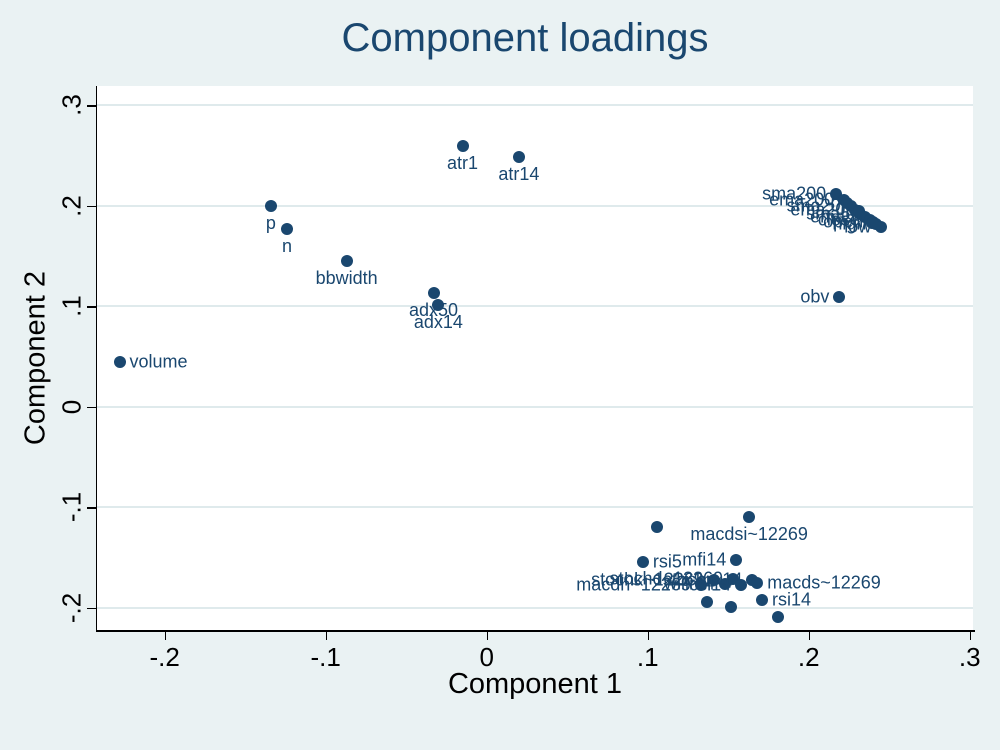 Image resolution: width=1000 pixels, height=750 pixels. Describe the element at coordinates (71, 507) in the screenshot. I see `y-tick-label: -.1` at that location.